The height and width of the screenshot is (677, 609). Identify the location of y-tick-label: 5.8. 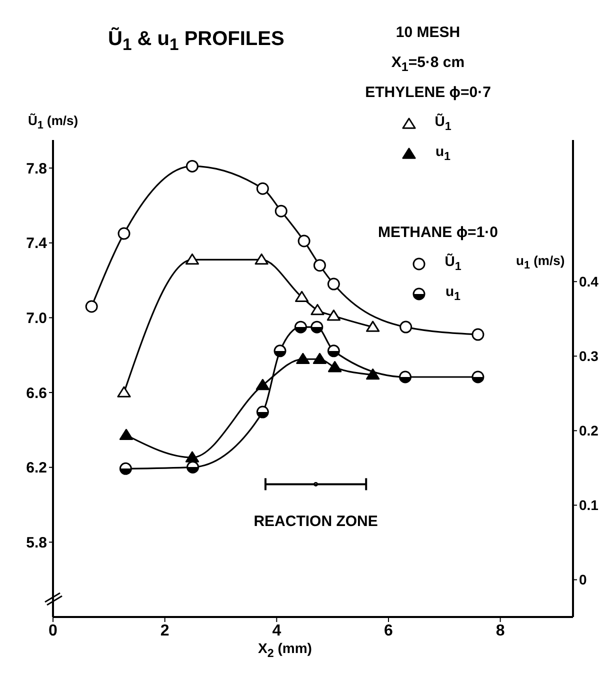
(36, 543).